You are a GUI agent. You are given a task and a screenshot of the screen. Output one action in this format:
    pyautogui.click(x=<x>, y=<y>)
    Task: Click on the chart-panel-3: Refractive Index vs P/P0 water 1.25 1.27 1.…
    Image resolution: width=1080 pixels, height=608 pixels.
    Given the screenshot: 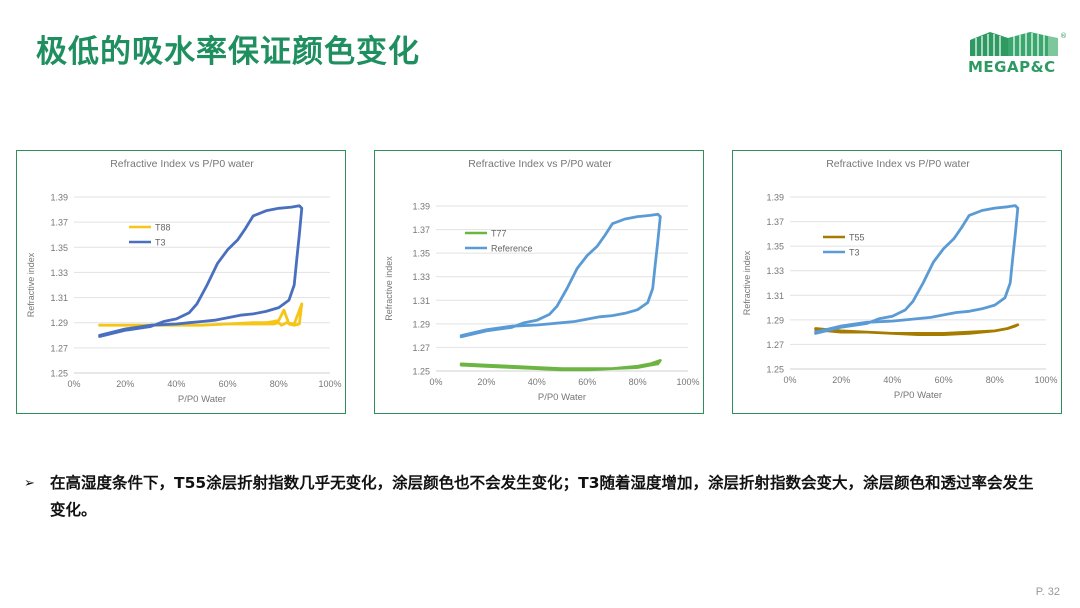 What is the action you would take?
    pyautogui.click(x=897, y=282)
    